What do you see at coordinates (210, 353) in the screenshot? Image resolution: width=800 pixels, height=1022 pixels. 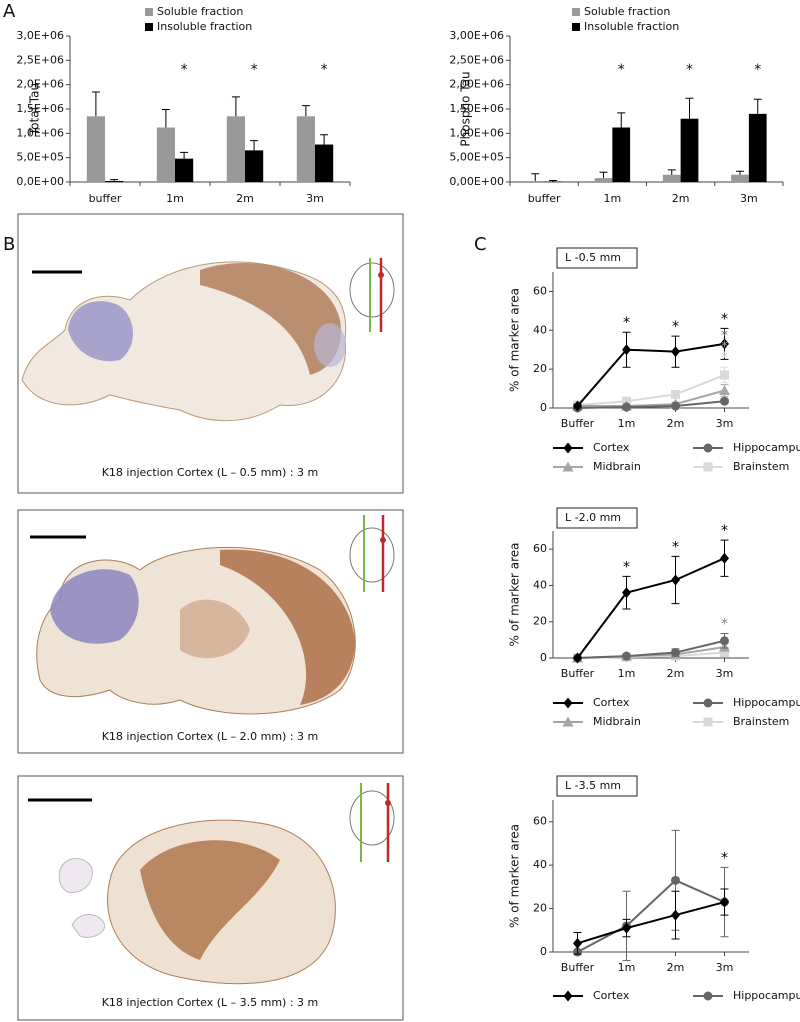 I see `brain-image: K18 injection Cortex (L – 0.5 mm) : 3 m` at bounding box center [210, 353].